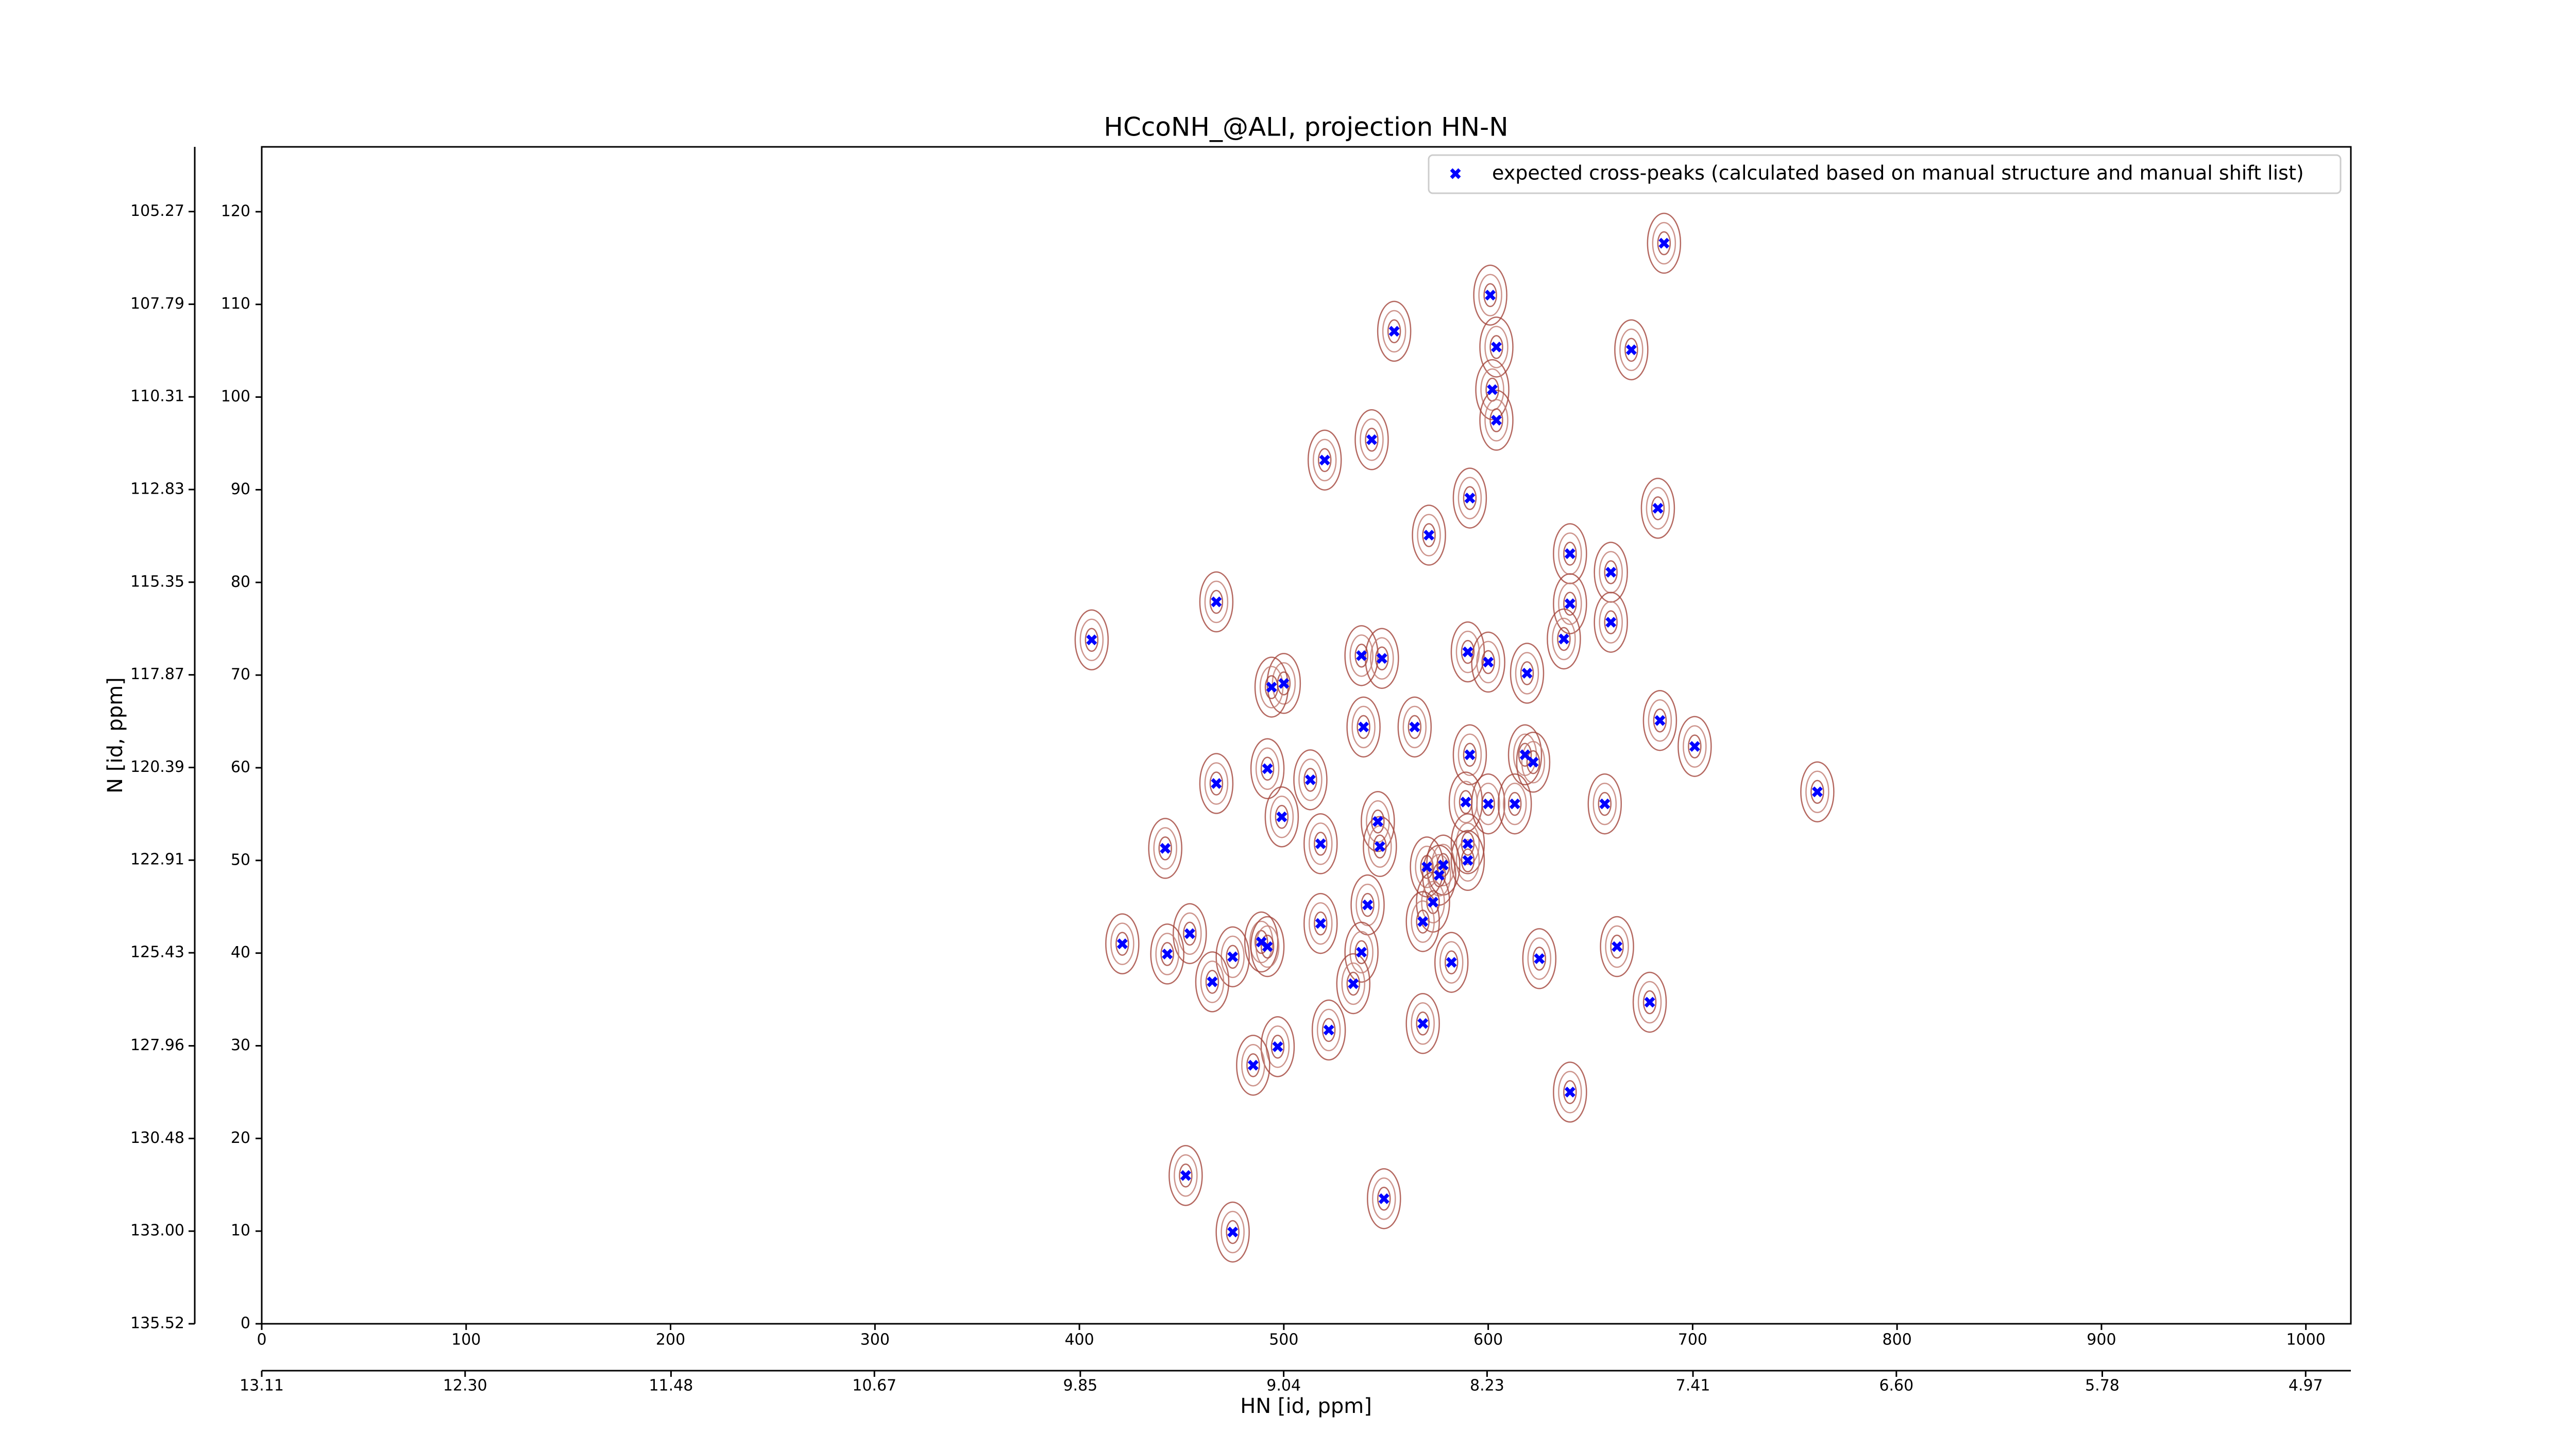 The height and width of the screenshot is (1449, 2576). Describe the element at coordinates (157, 767) in the screenshot. I see `y2-tick-label: 120.39` at that location.